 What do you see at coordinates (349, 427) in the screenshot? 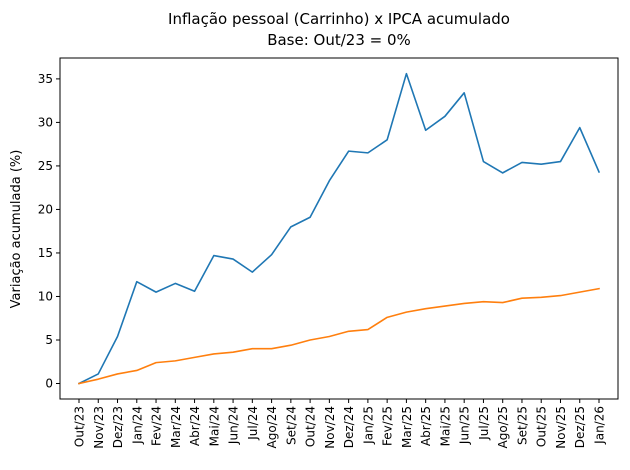
I see `x-tick-label: Dez/24` at bounding box center [349, 427].